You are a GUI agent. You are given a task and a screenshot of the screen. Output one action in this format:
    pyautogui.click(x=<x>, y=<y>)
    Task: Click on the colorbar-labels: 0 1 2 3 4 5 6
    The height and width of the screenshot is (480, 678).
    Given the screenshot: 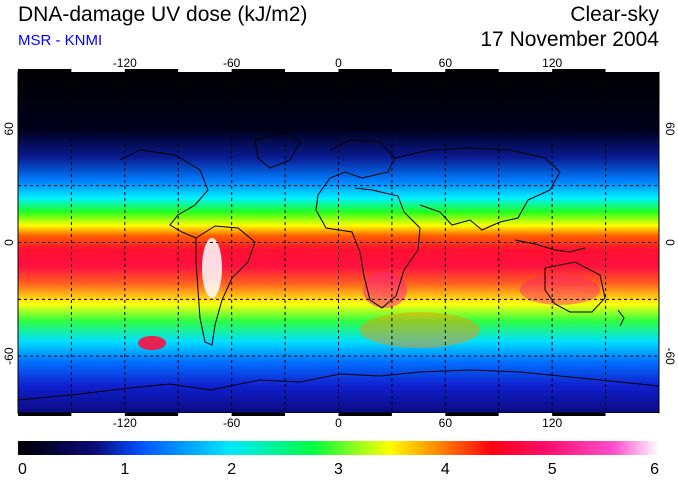 What is the action you would take?
    pyautogui.click(x=338, y=469)
    